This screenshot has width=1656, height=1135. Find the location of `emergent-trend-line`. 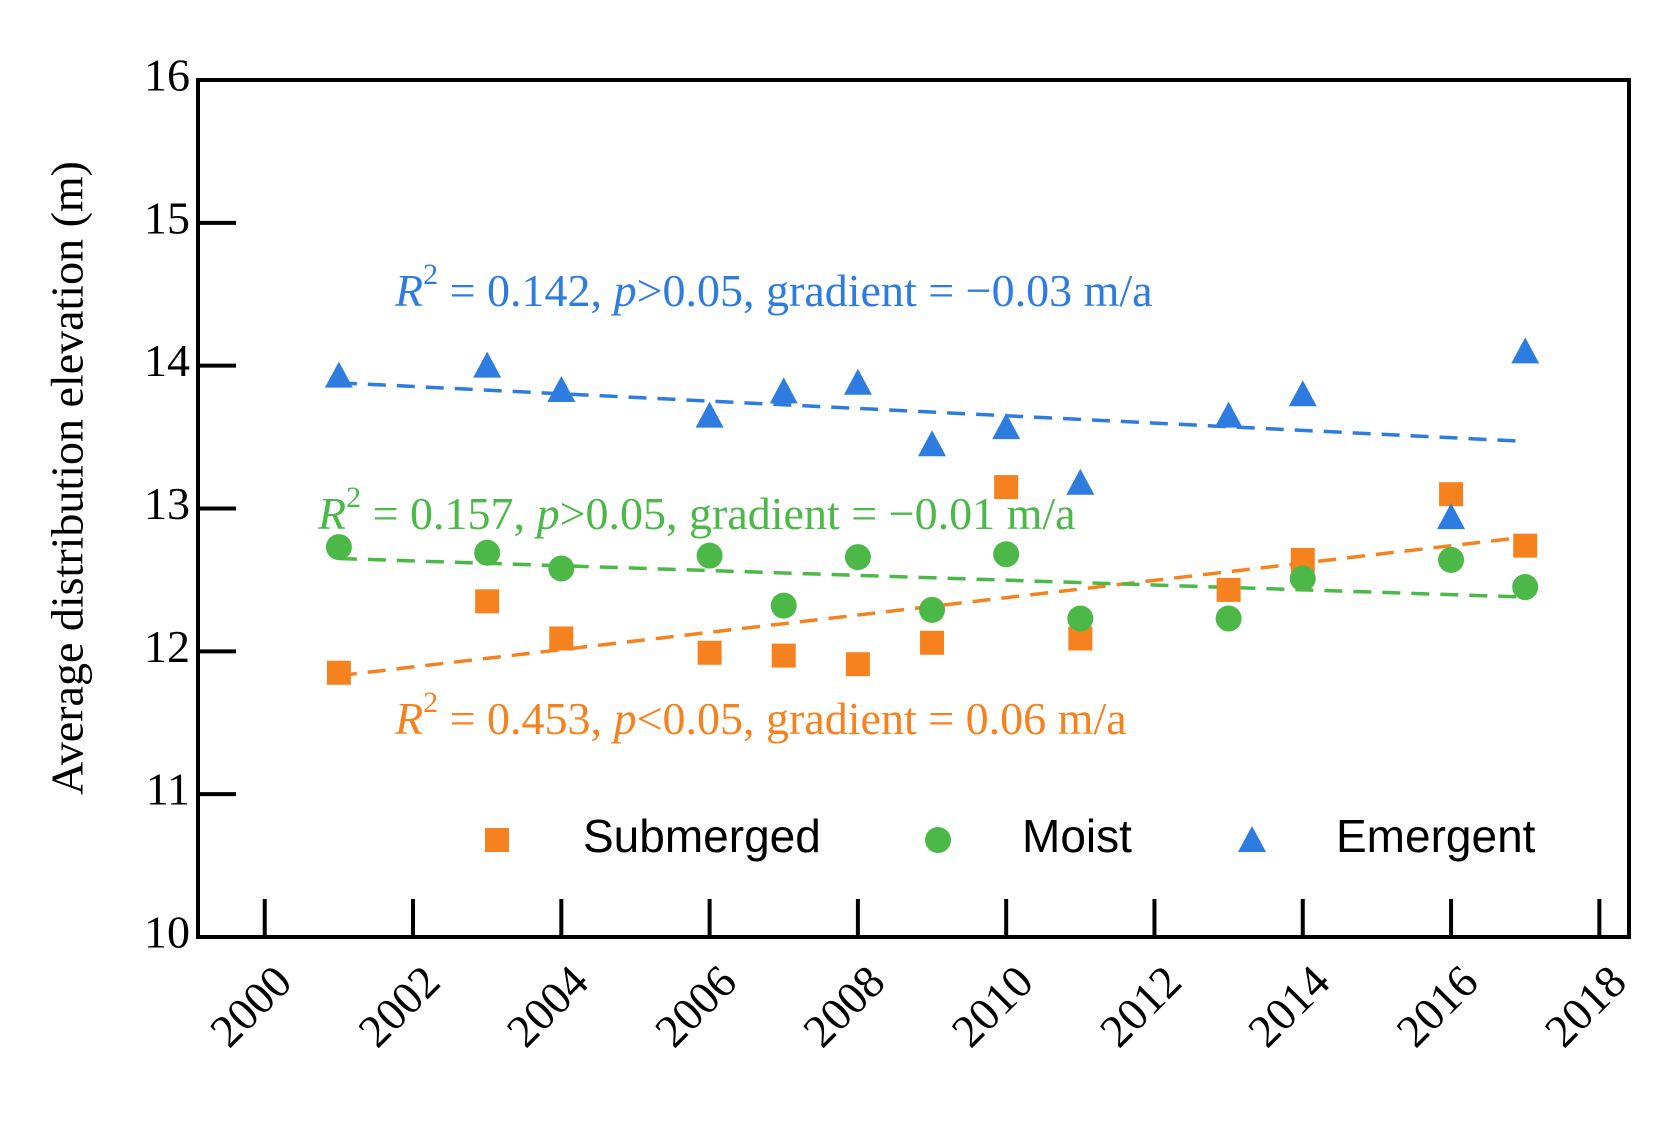

emergent-trend-line is located at coordinates (932, 412).